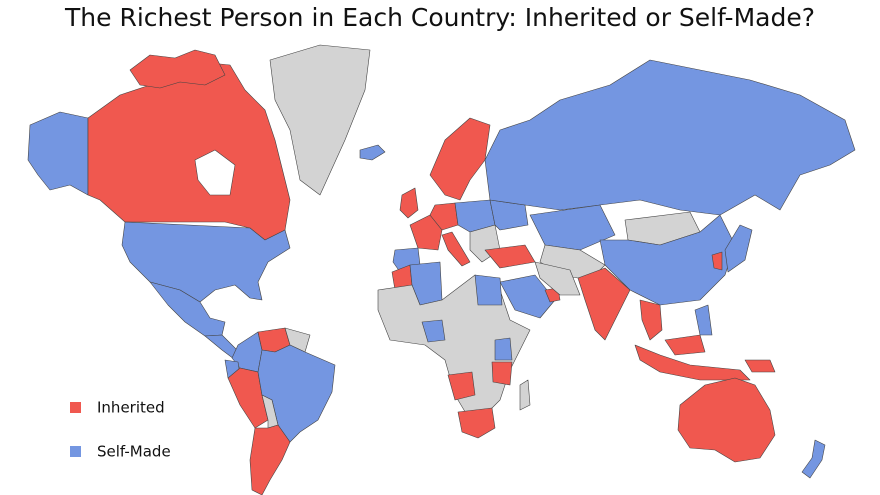  I want to click on tanzania, so click(502, 373).